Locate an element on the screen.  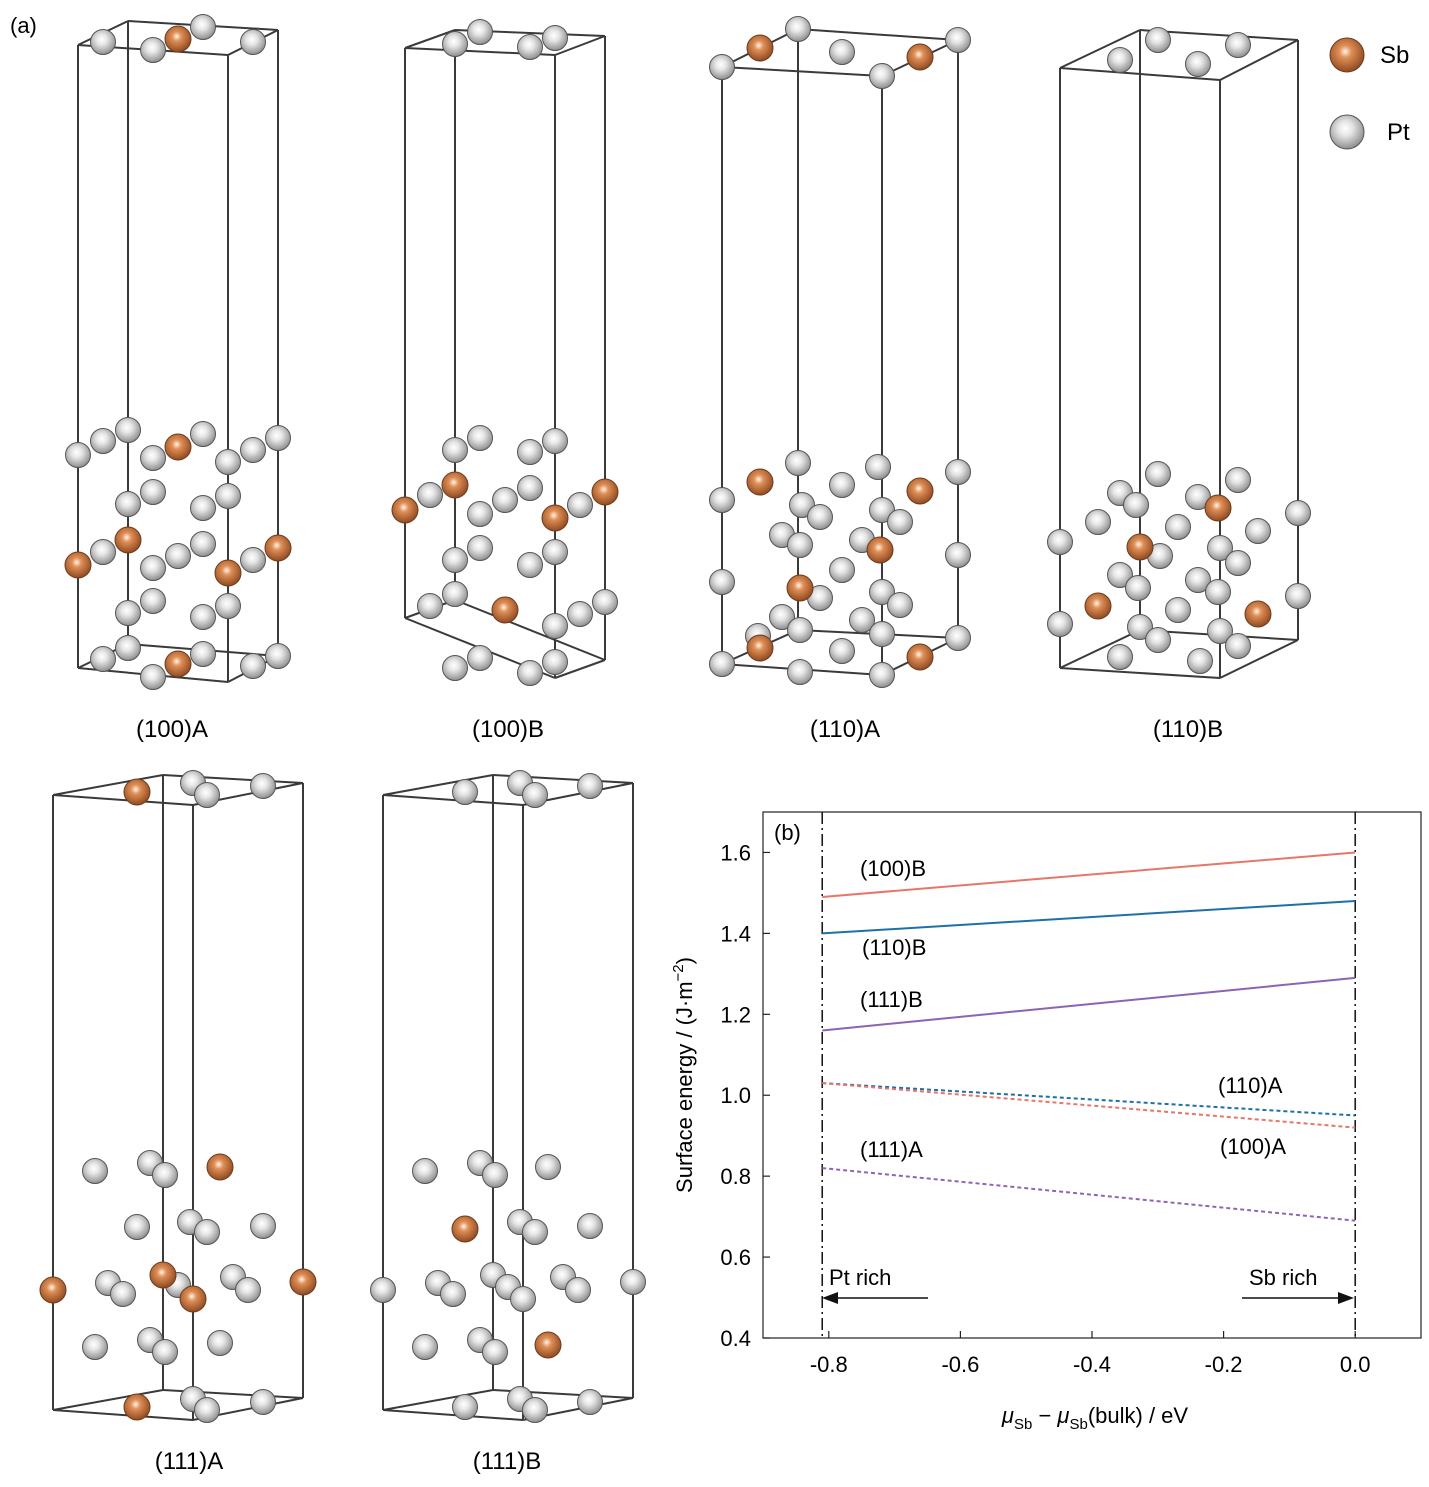
structure-label-110a: (110)A is located at coordinates (845, 729).